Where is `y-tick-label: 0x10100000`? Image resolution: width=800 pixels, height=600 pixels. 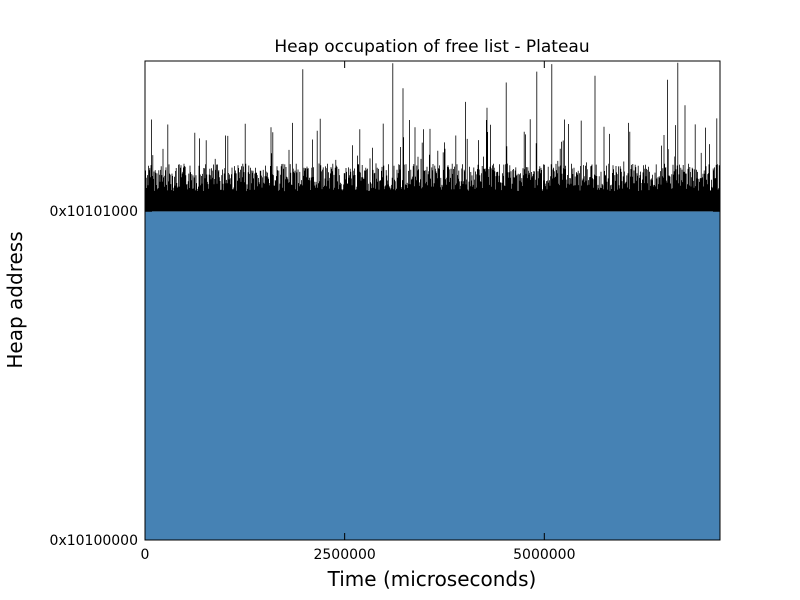
y-tick-label: 0x10100000 is located at coordinates (94, 541).